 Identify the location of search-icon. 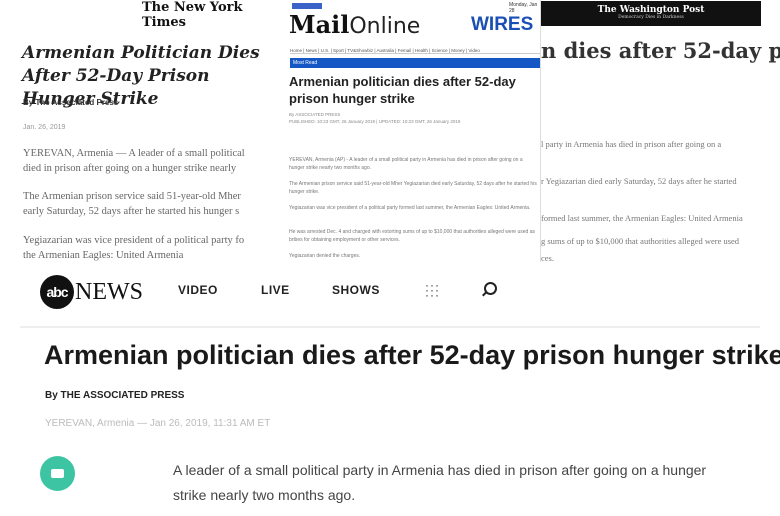
(490, 288).